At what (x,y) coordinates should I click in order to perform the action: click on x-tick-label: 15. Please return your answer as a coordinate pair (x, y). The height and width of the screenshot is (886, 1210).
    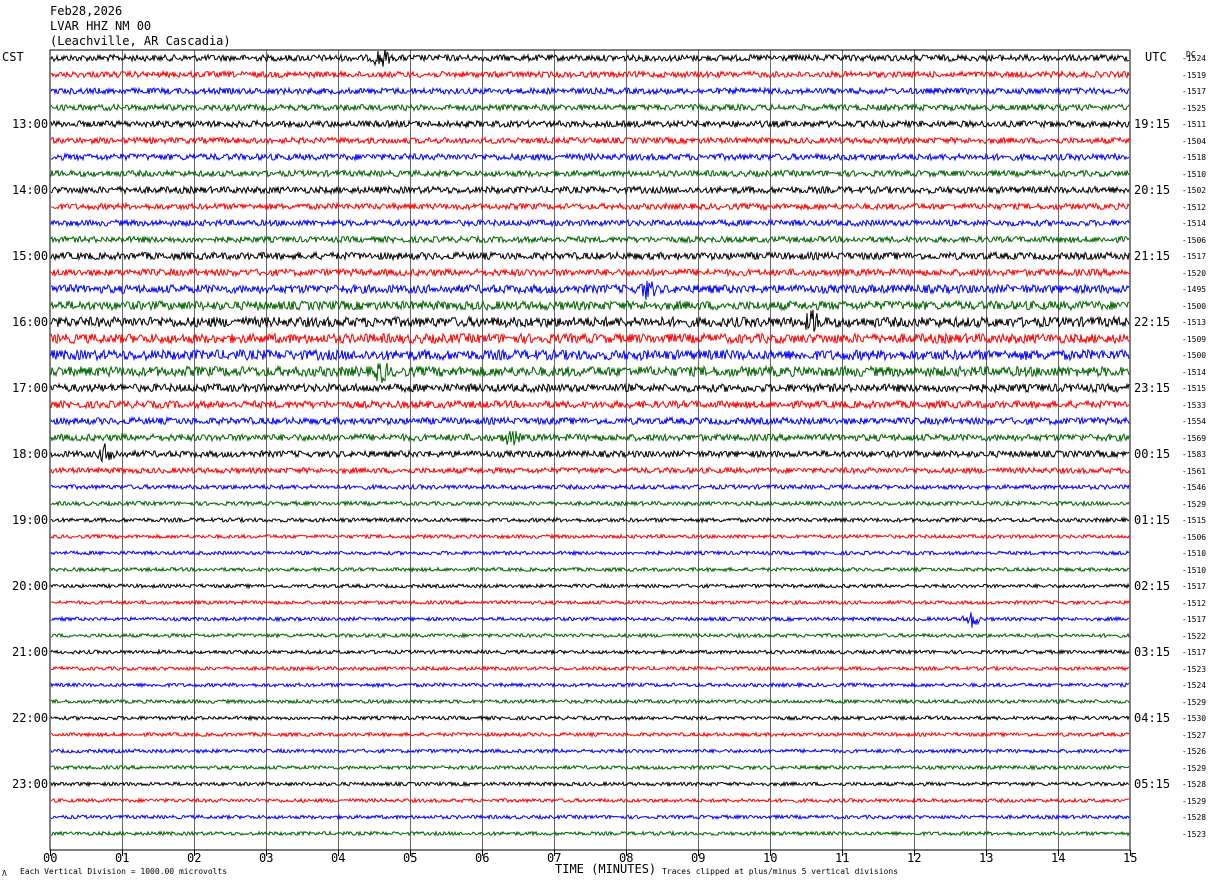
    Looking at the image, I should click on (1130, 858).